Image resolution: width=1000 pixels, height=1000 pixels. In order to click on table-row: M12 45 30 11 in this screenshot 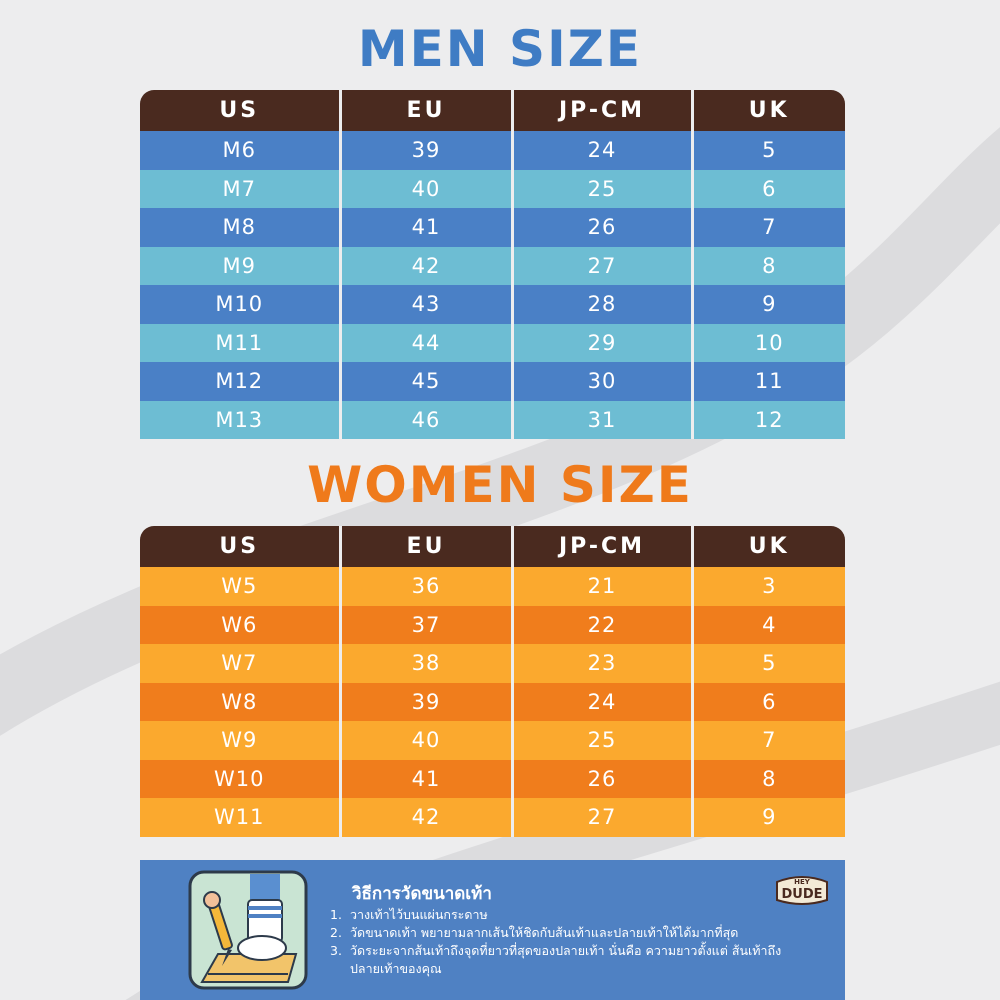, I will do `click(492, 381)`.